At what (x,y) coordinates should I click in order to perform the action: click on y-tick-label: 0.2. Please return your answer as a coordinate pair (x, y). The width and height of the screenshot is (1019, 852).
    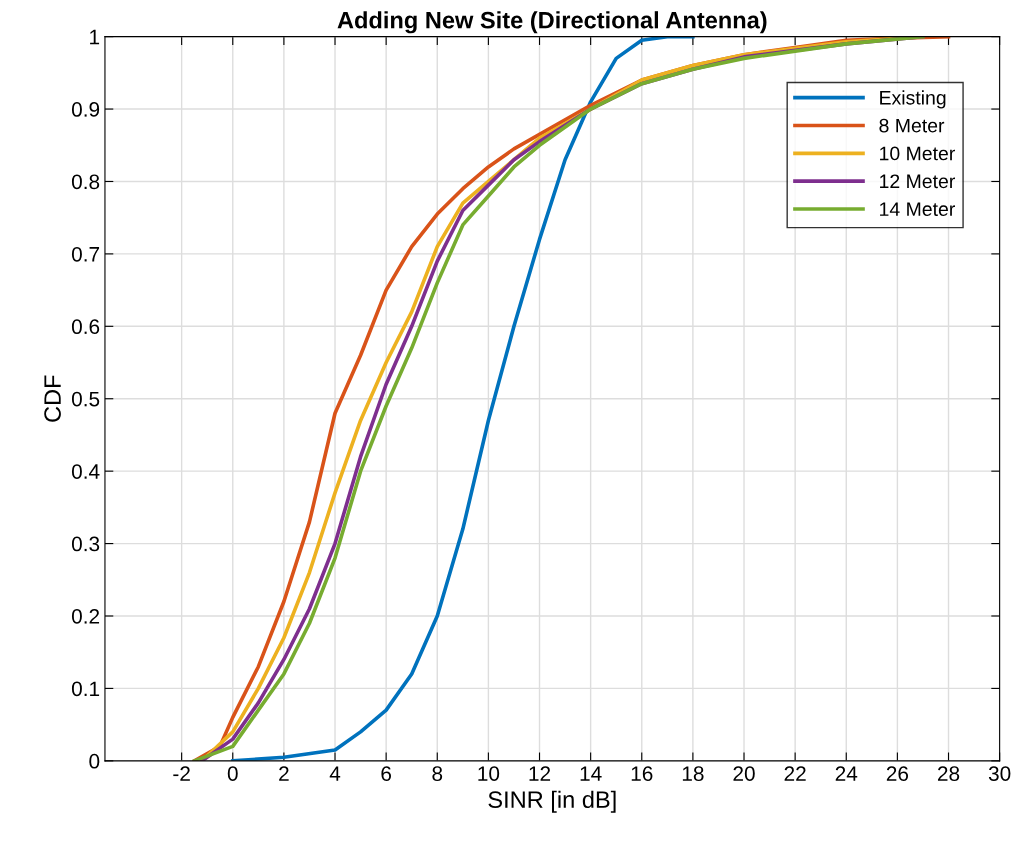
    Looking at the image, I should click on (85, 616).